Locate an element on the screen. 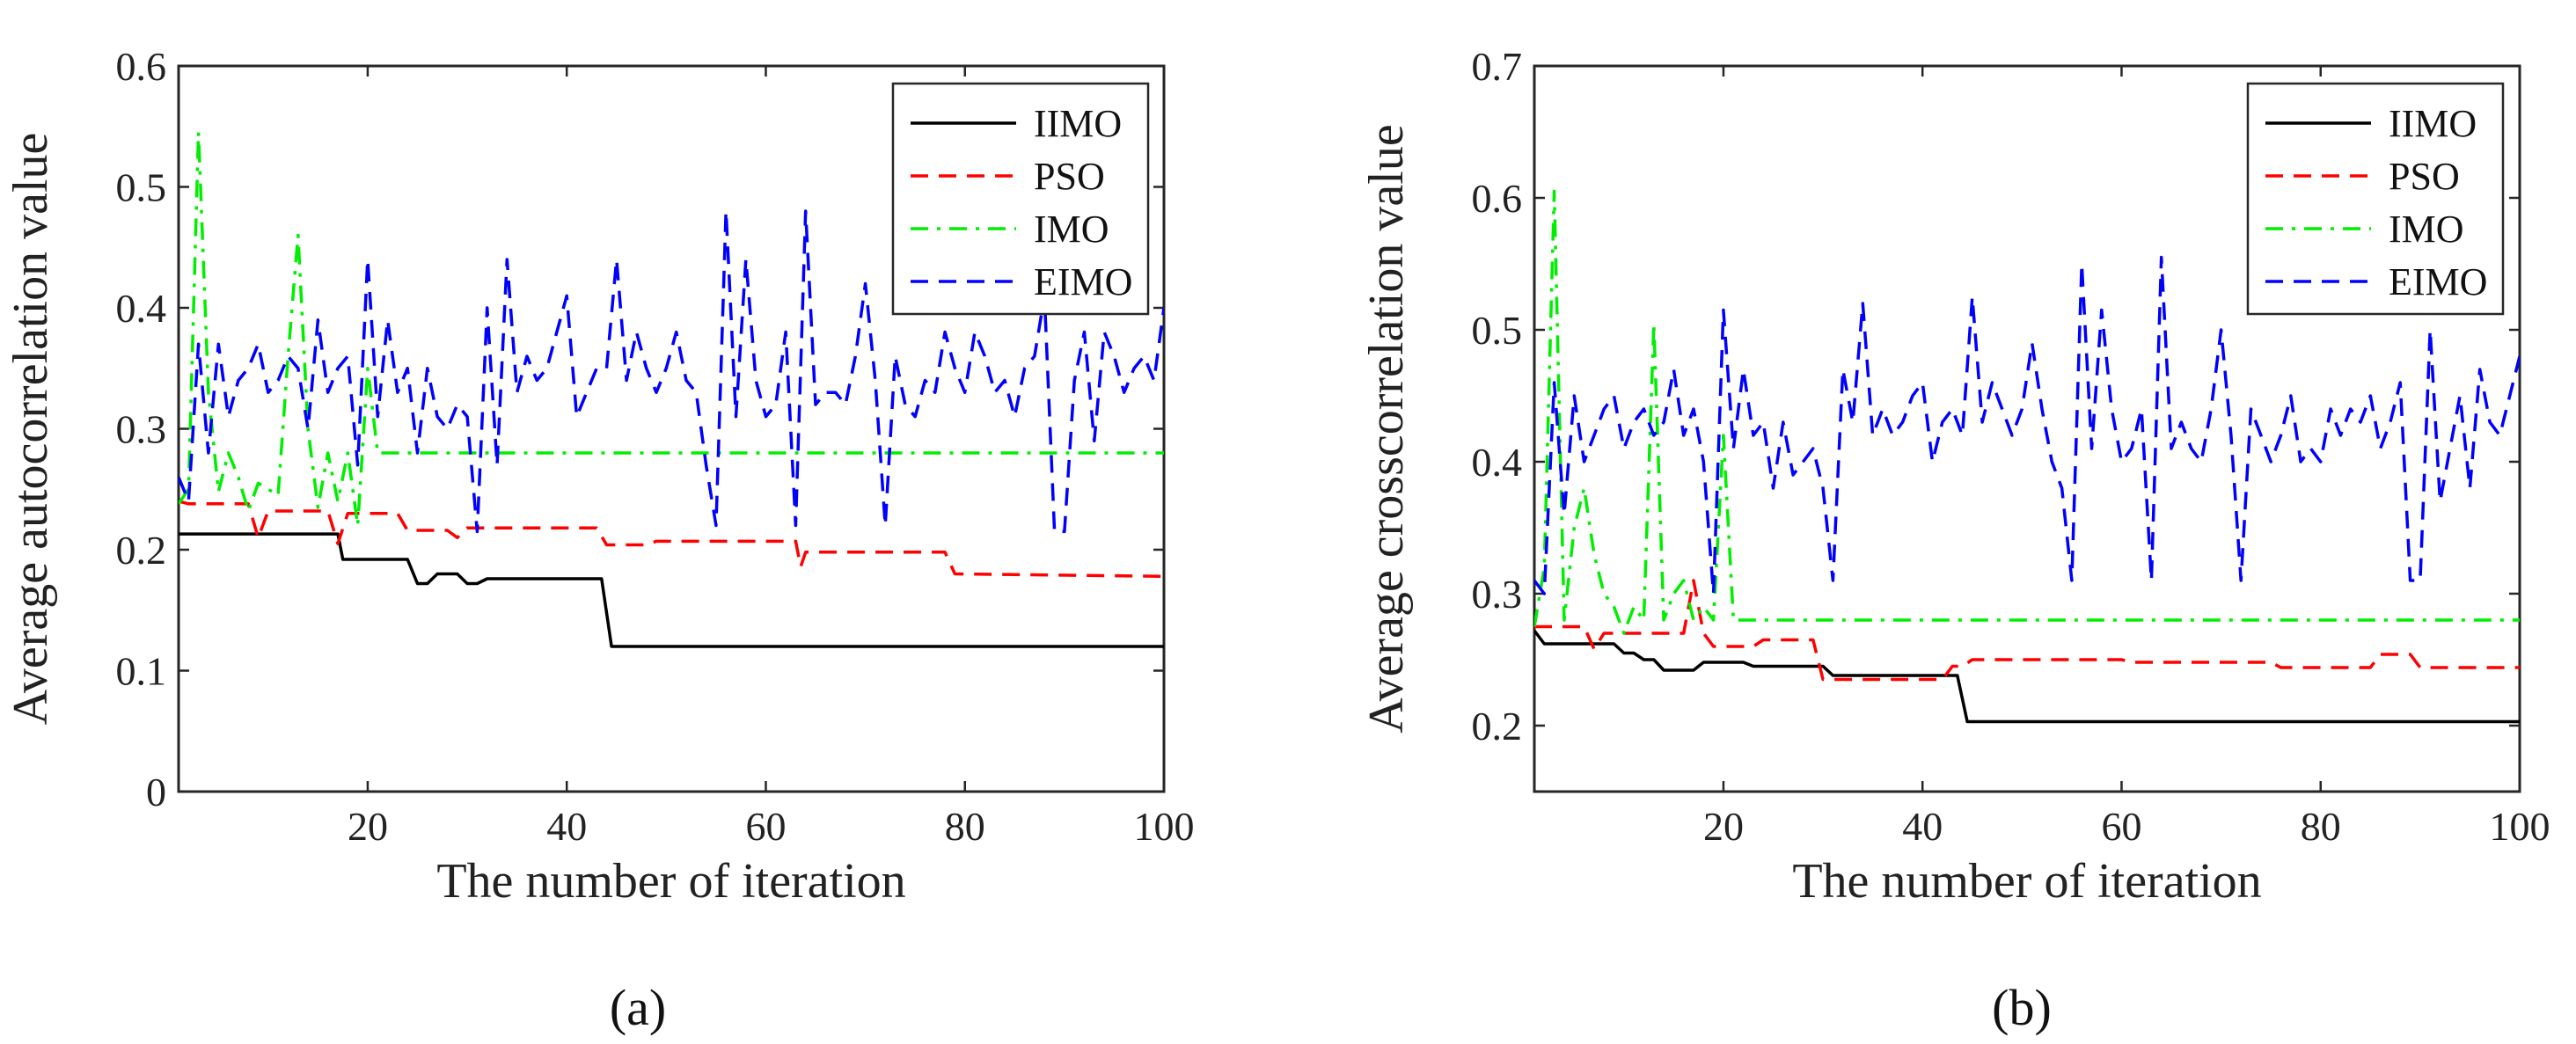 The image size is (2576, 1044). panel-label: (a) is located at coordinates (638, 1007).